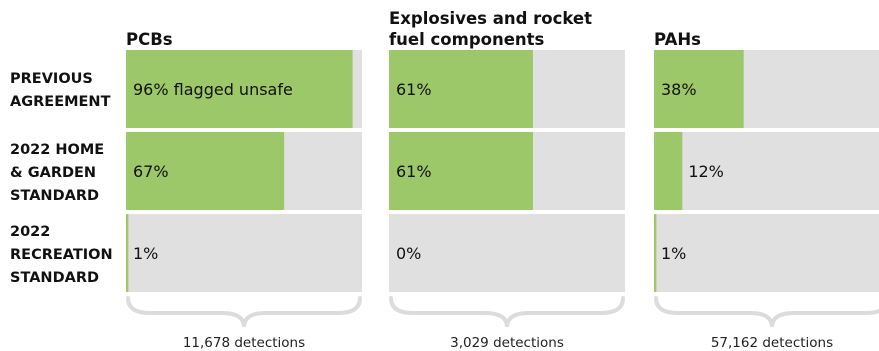 Image resolution: width=879 pixels, height=351 pixels. Describe the element at coordinates (408, 253) in the screenshot. I see `value-label: 0%` at that location.